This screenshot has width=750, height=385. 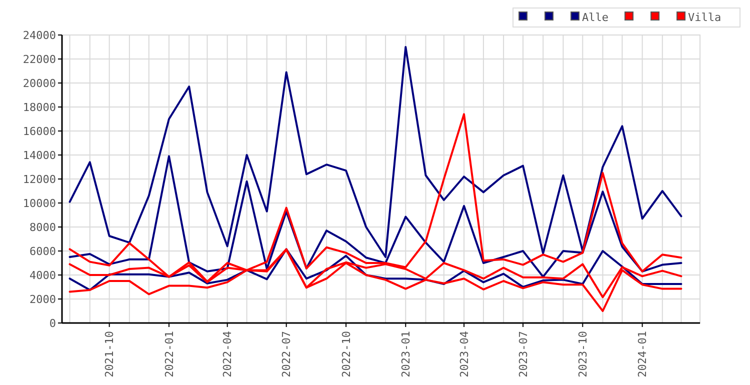 I want to click on x-tick-label: 2022-01, so click(x=169, y=354).